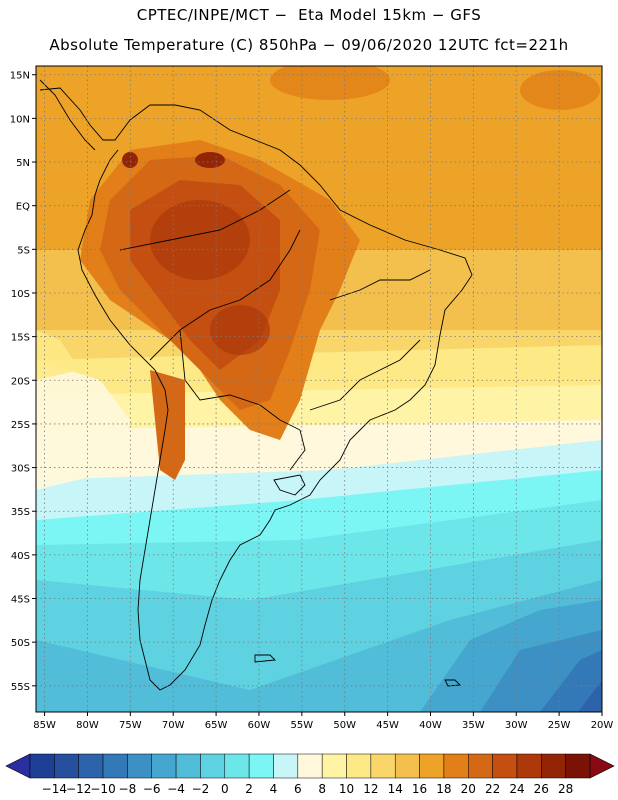 This screenshot has width=618, height=800. What do you see at coordinates (78, 789) in the screenshot?
I see `colorbar-label: −12` at bounding box center [78, 789].